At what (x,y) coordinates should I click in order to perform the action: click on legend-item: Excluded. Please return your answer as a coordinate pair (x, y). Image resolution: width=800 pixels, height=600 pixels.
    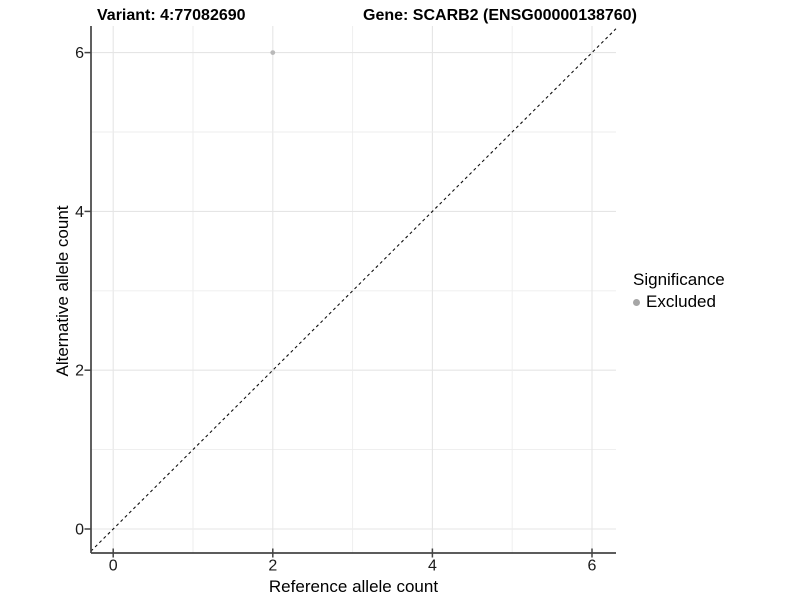
    Looking at the image, I should click on (679, 302).